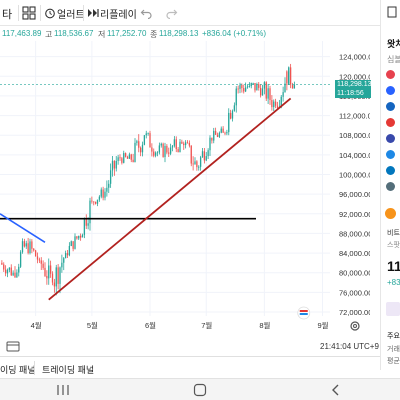 The width and height of the screenshot is (400, 400). I want to click on alert-button: 얼러트, so click(64, 13).